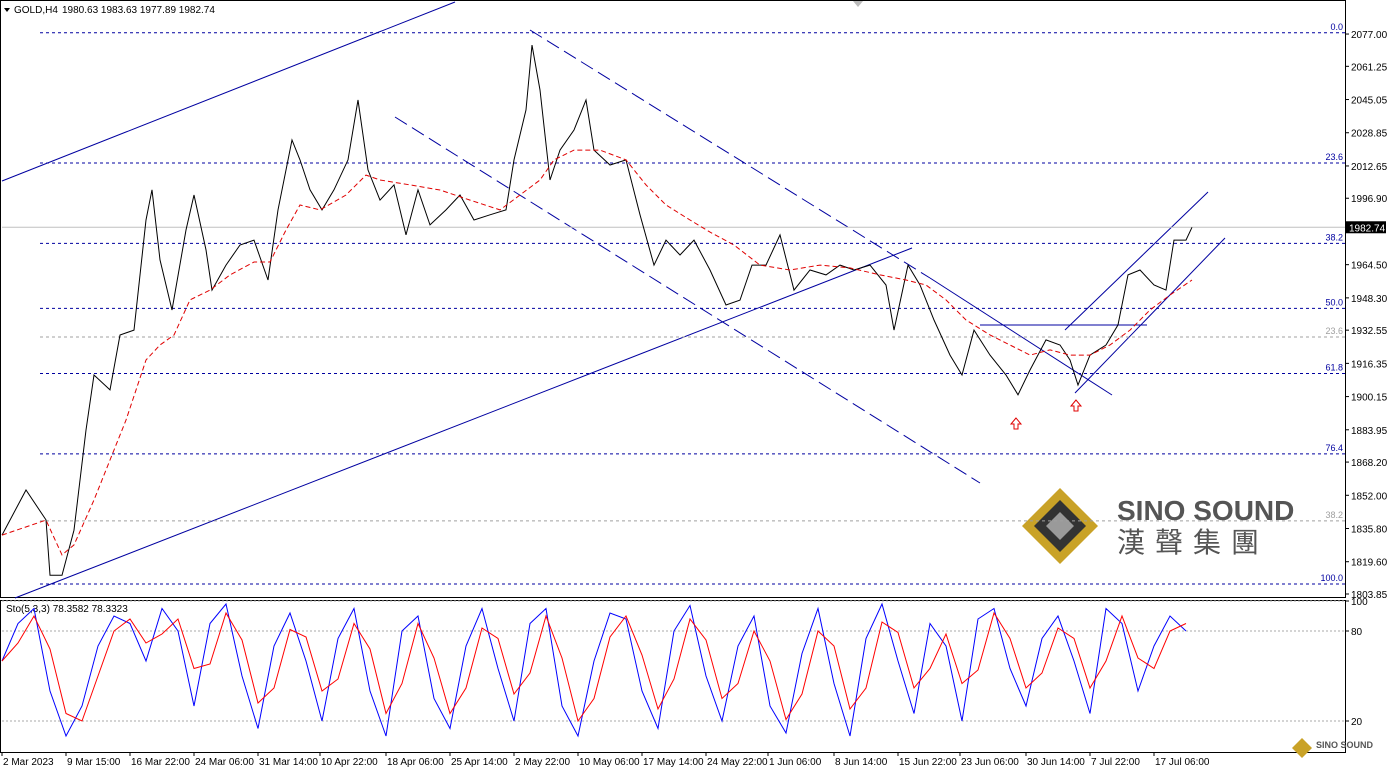  Describe the element at coordinates (1345, 745) in the screenshot. I see `logo-name: SINO SOUND` at that location.